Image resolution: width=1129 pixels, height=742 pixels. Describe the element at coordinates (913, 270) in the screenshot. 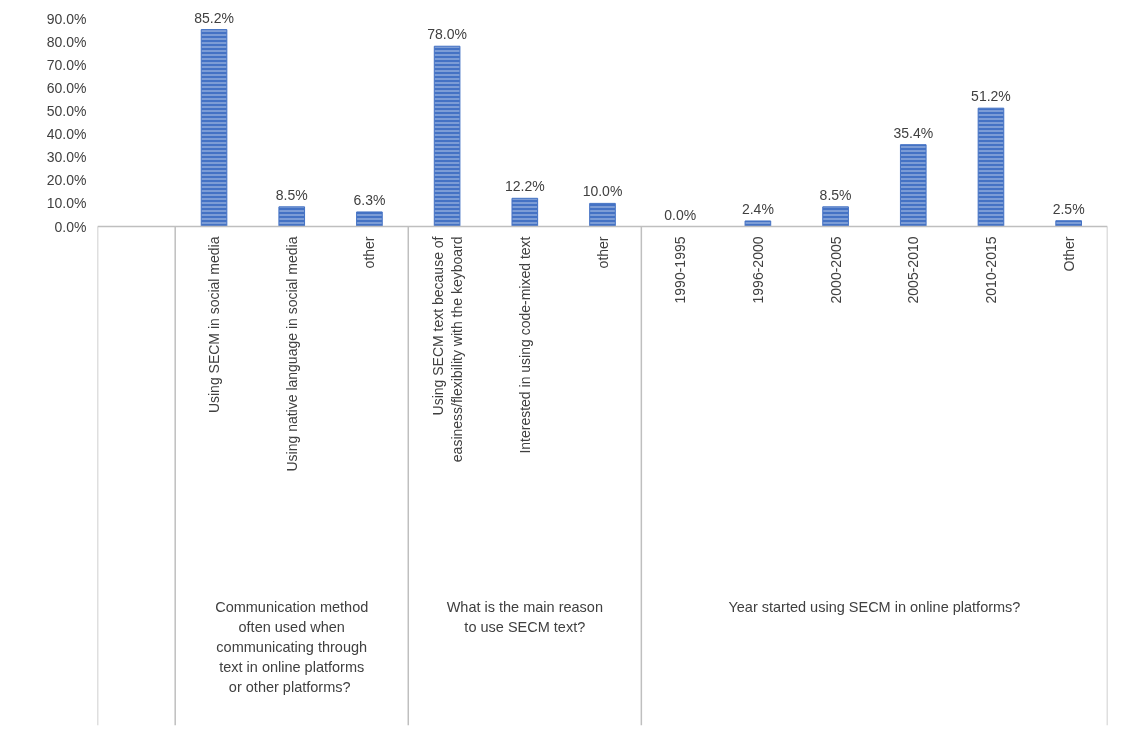

I see `x-tick-label: 2005-2010` at that location.